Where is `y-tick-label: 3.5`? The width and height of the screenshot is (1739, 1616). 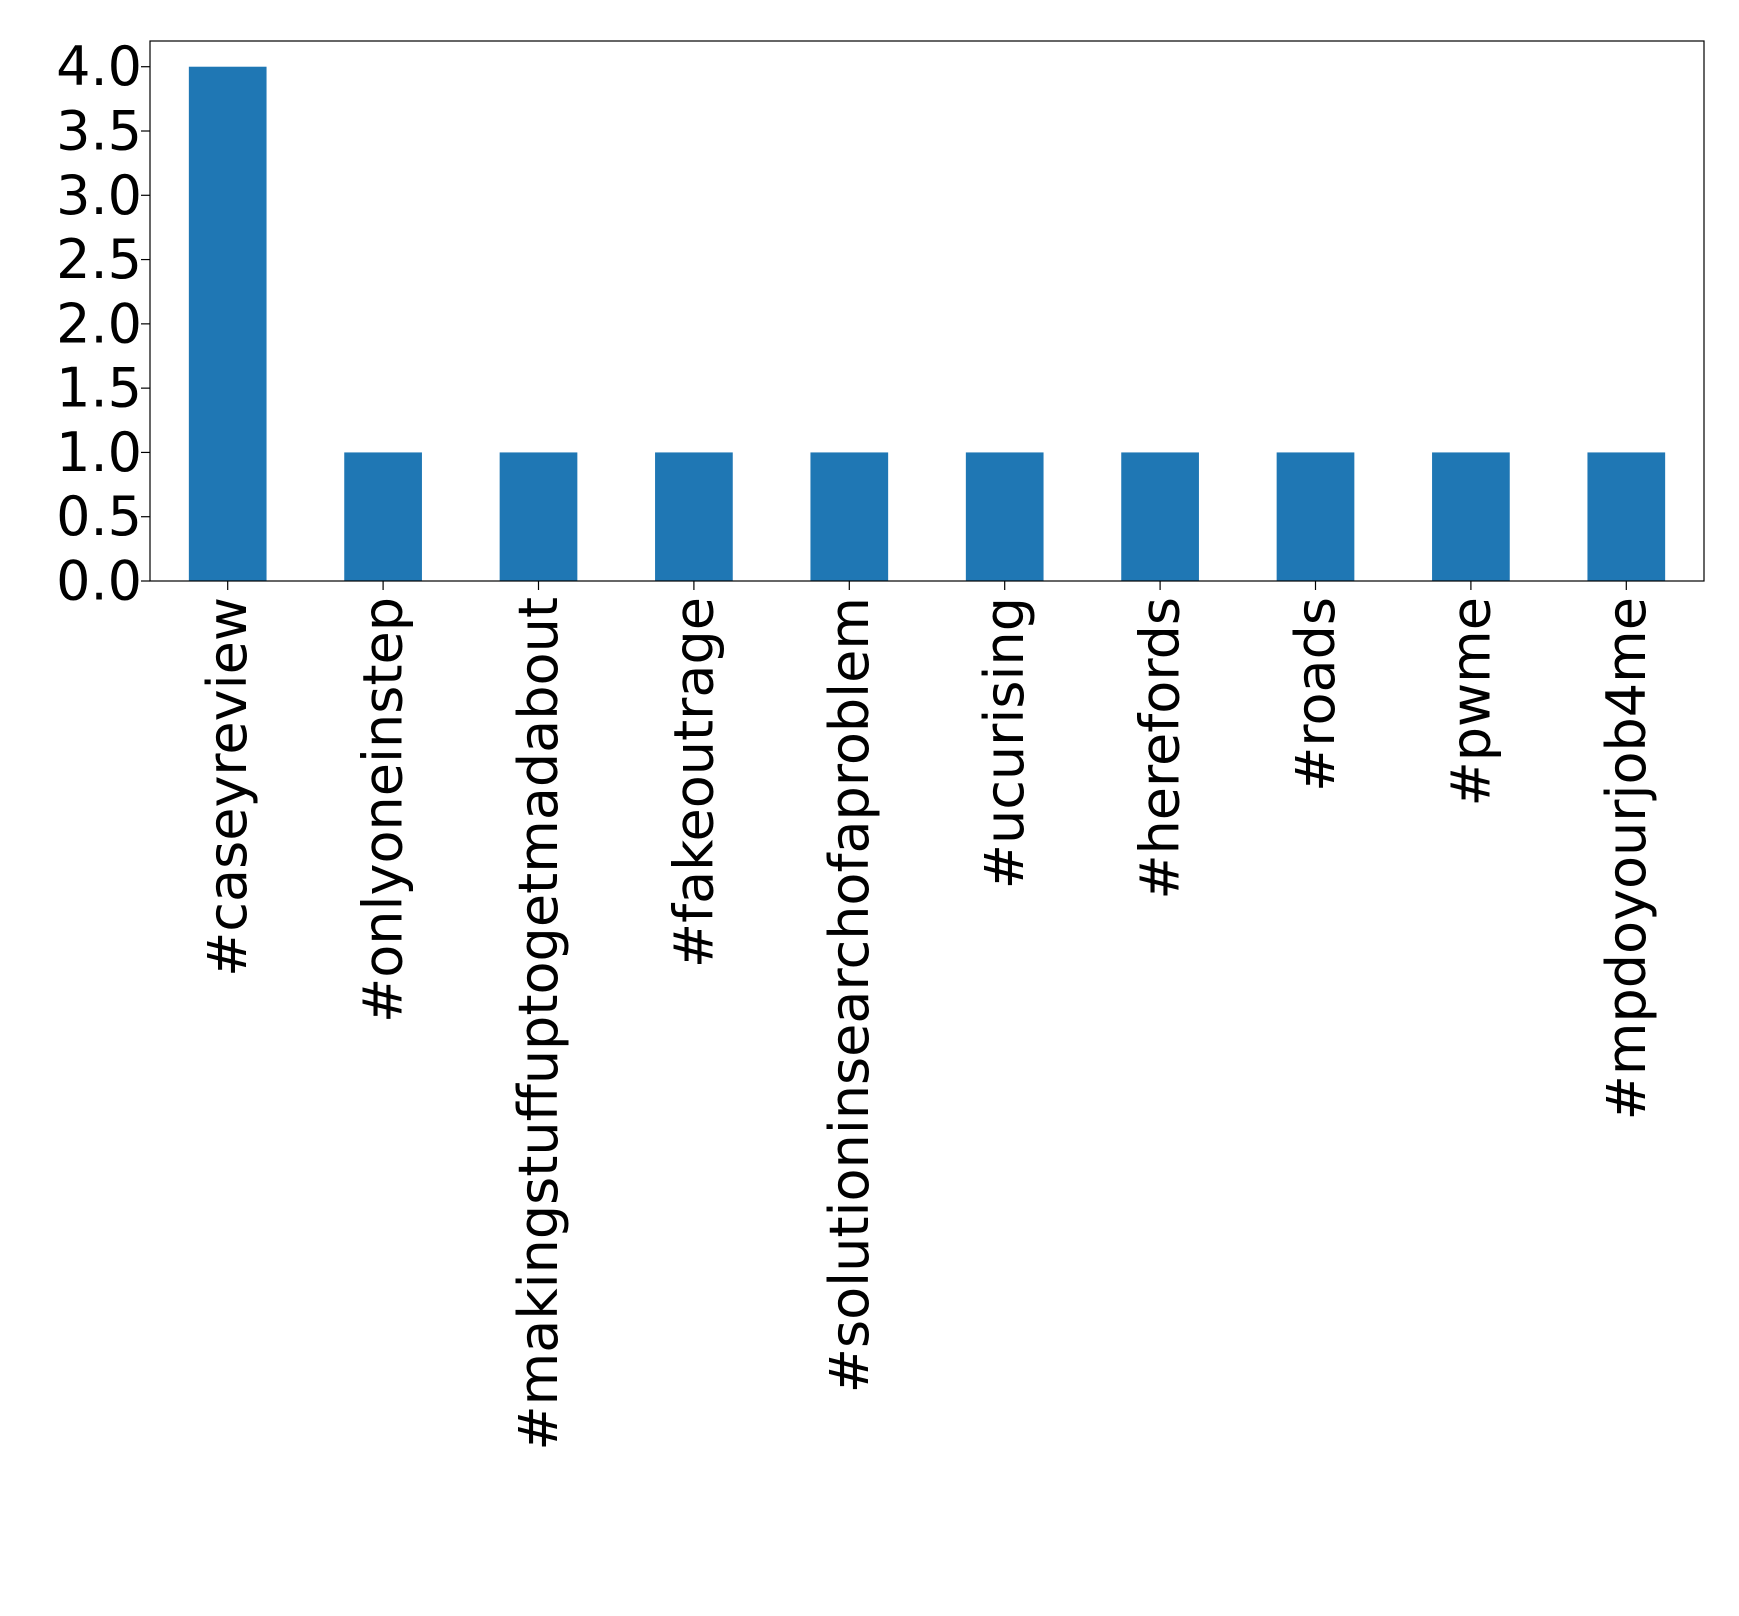
y-tick-label: 3.5 is located at coordinates (99, 131).